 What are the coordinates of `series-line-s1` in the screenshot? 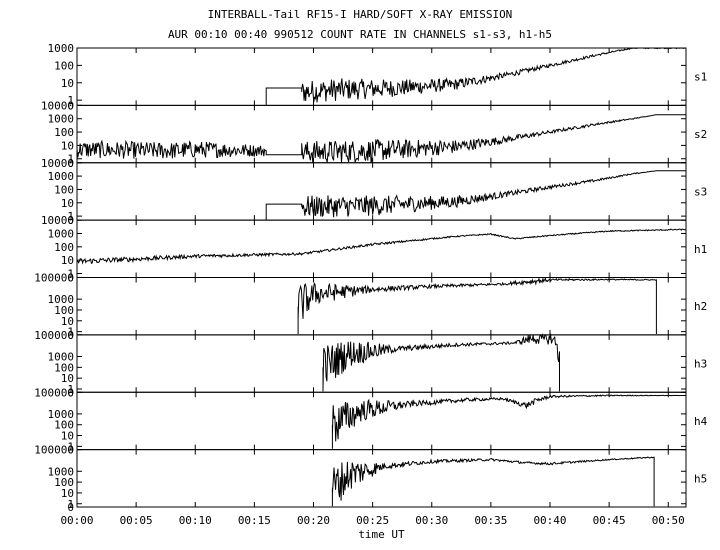 It's located at (475, 76).